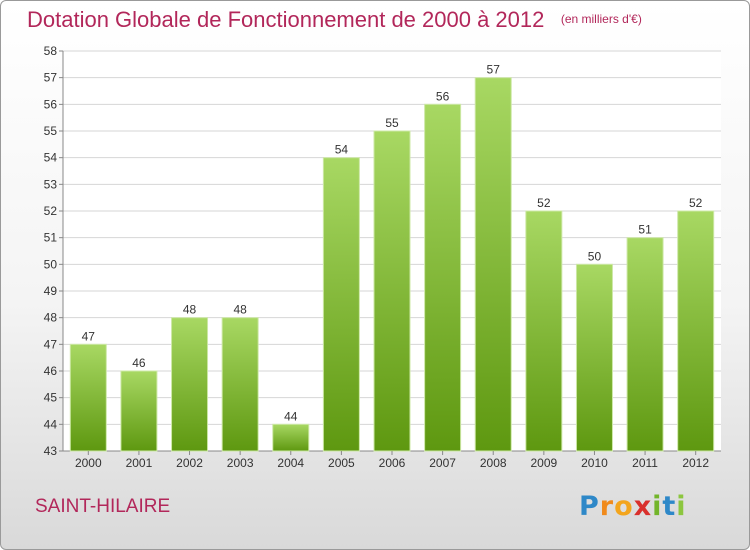 The height and width of the screenshot is (550, 750). I want to click on y-tick-label: 48, so click(51, 318).